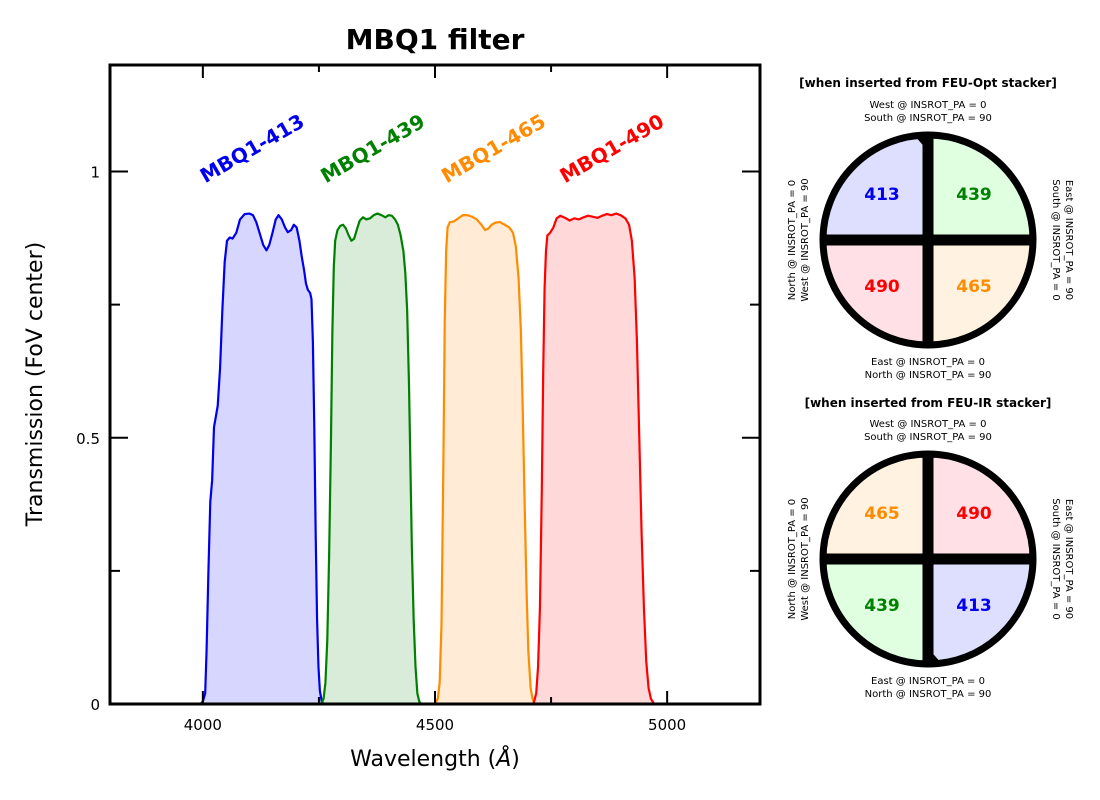 The height and width of the screenshot is (800, 1100). Describe the element at coordinates (612, 148) in the screenshot. I see `series-label-mbq1-490: MBQ1-490` at that location.